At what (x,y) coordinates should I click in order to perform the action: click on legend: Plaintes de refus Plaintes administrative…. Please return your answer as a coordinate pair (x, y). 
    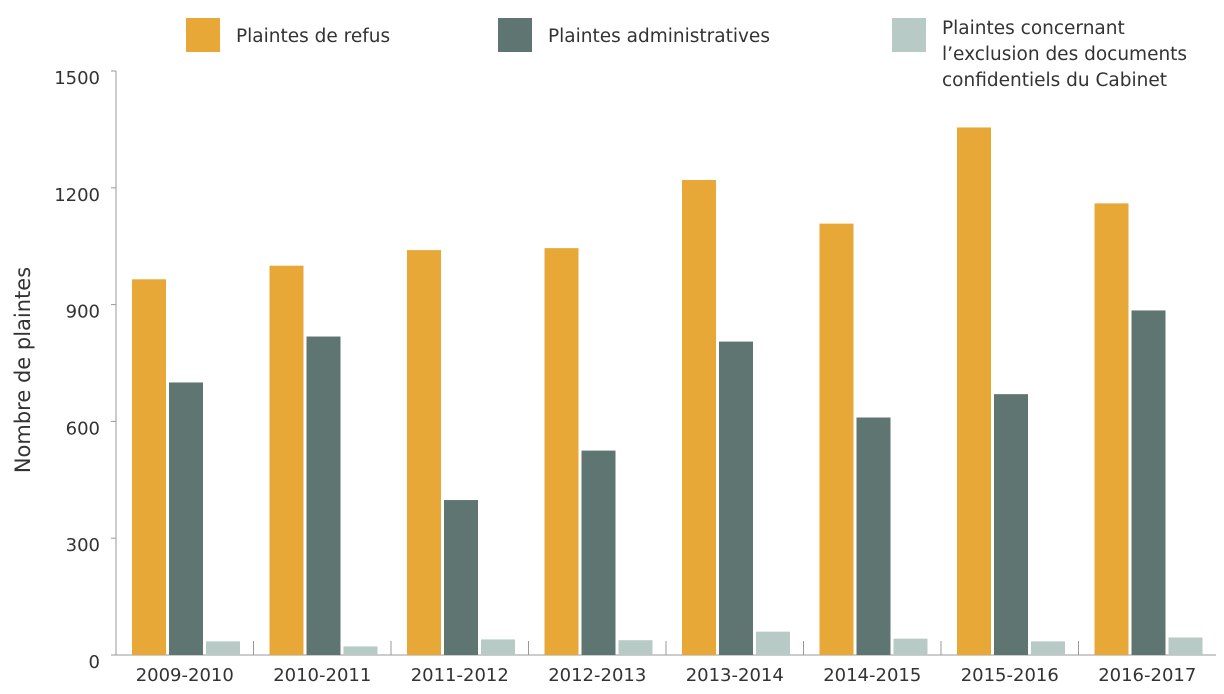
    Looking at the image, I should click on (686, 54).